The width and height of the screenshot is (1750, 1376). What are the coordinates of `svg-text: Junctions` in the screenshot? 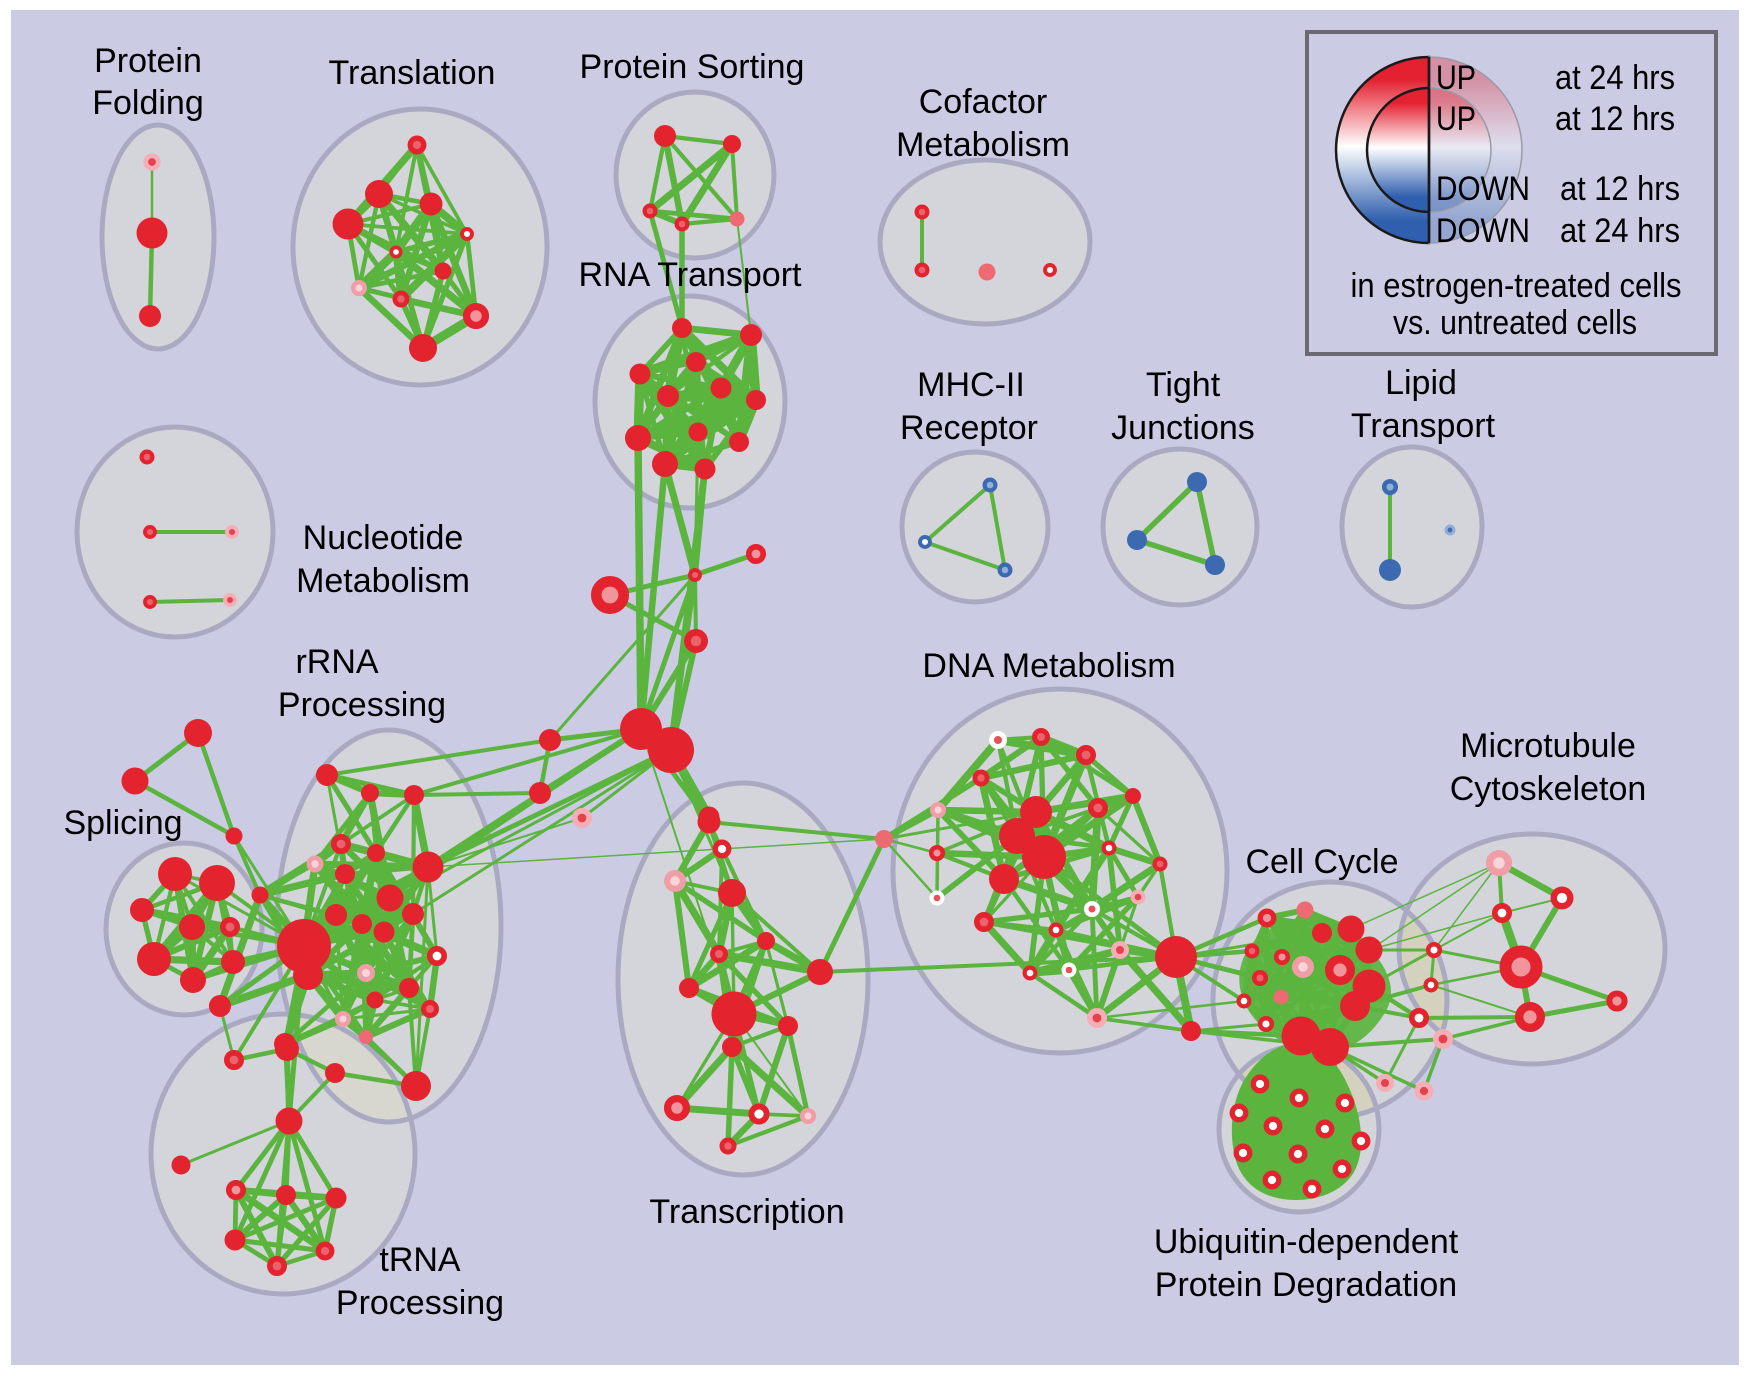 It's located at (1183, 428).